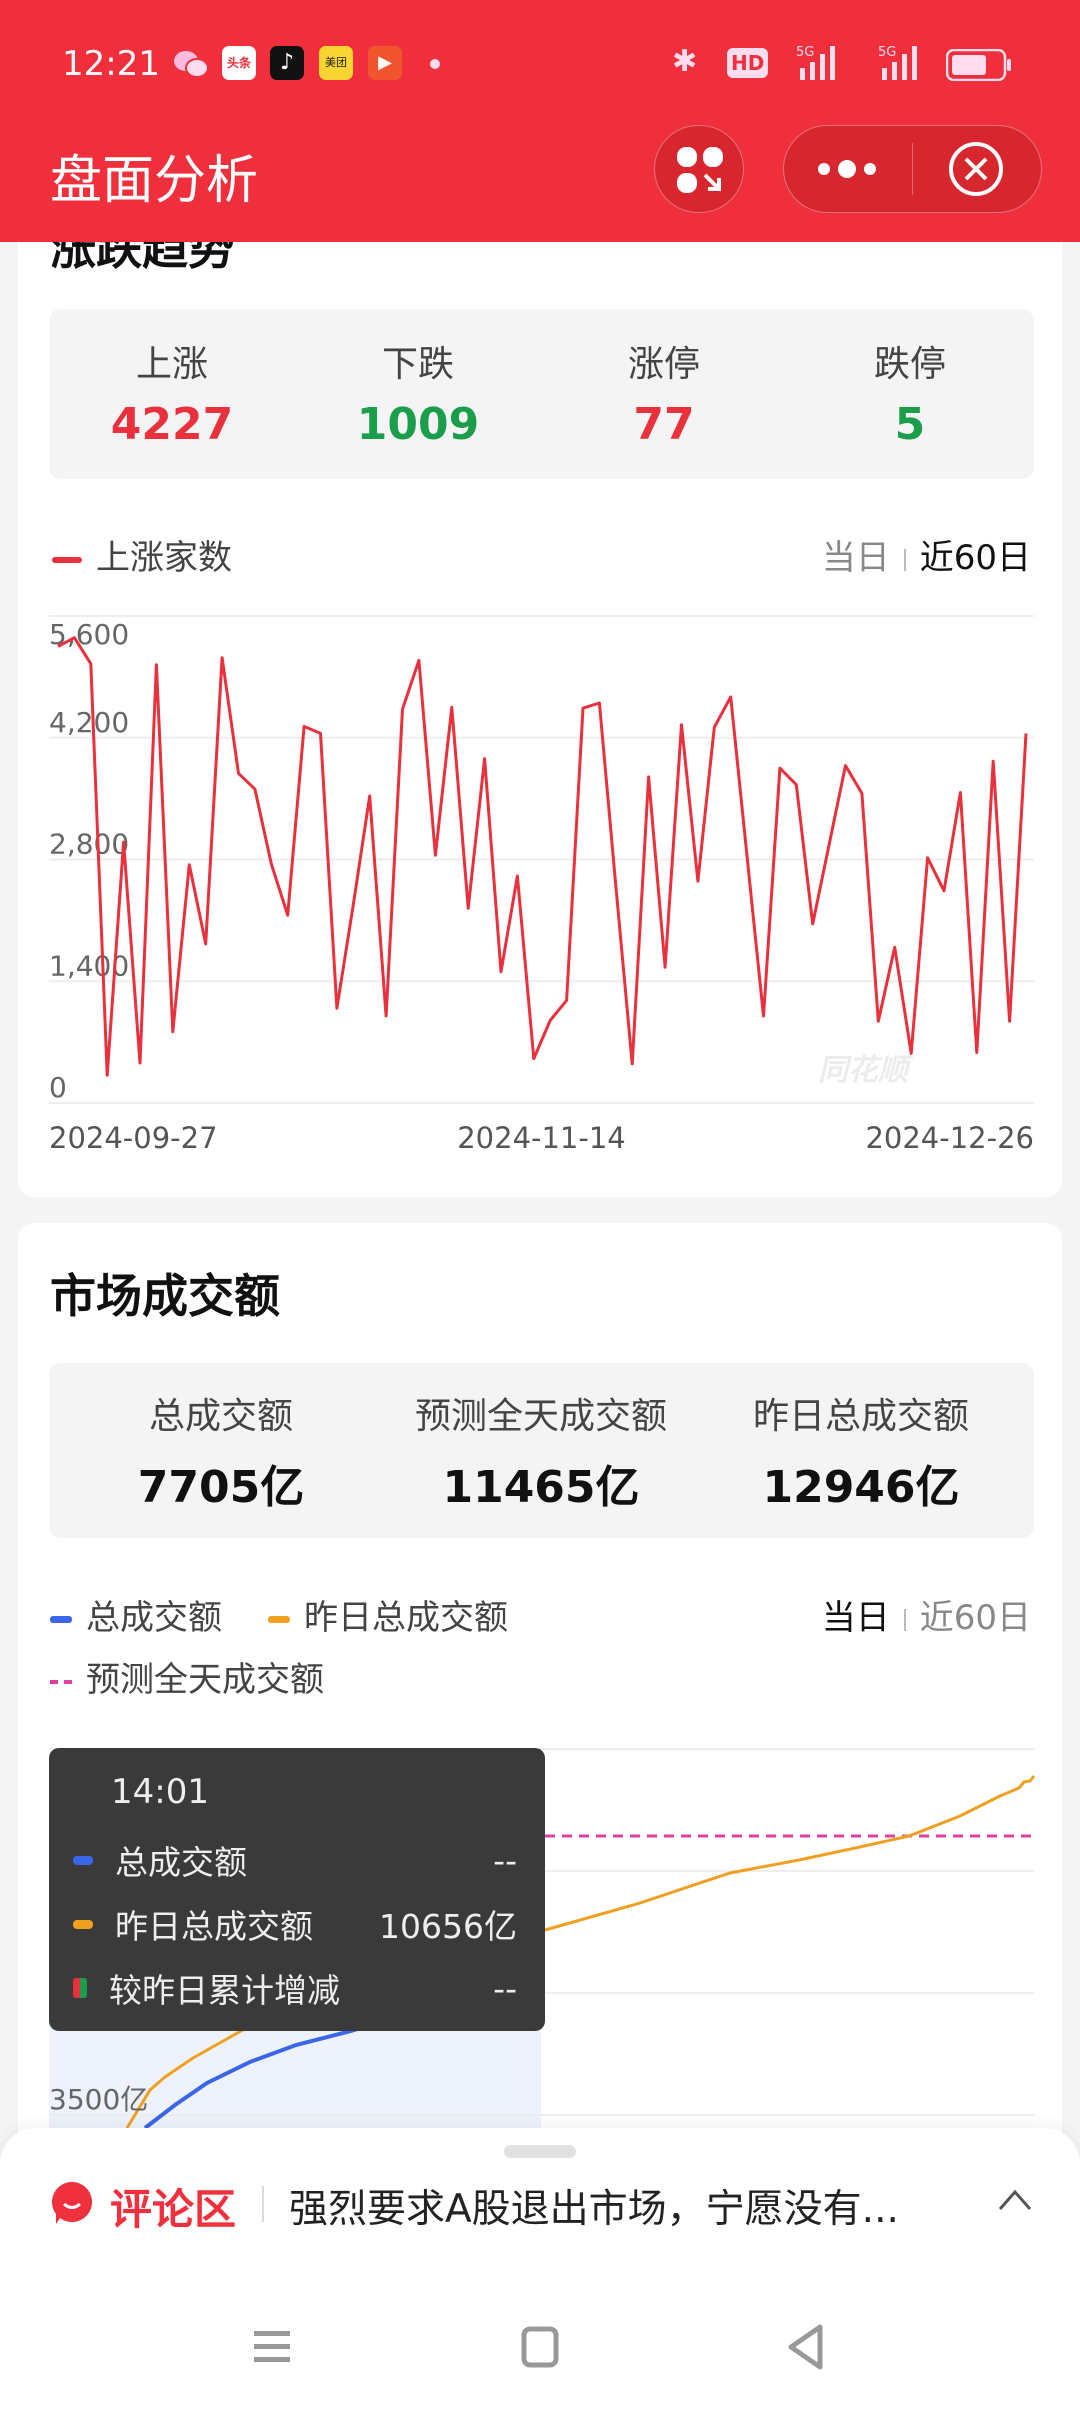 The height and width of the screenshot is (2414, 1080). I want to click on trend-legend: 上涨家数, so click(142, 554).